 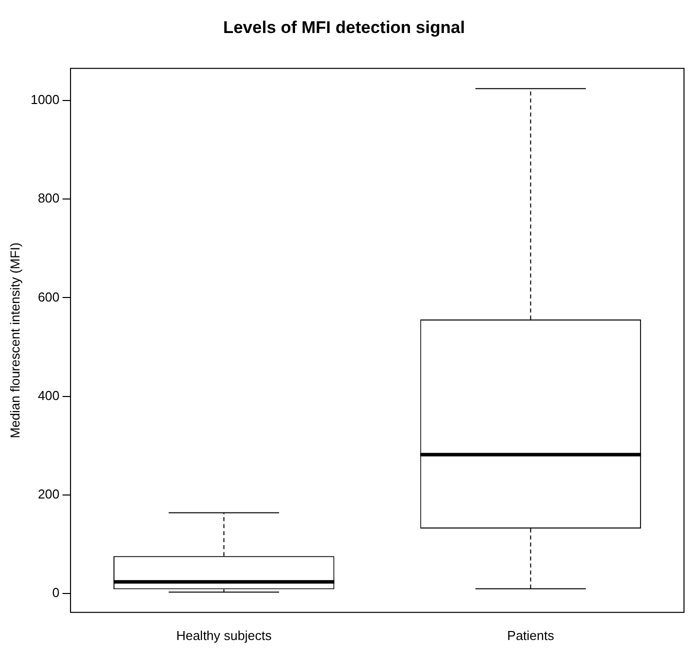 I want to click on y-tick-label: 400, so click(x=49, y=395).